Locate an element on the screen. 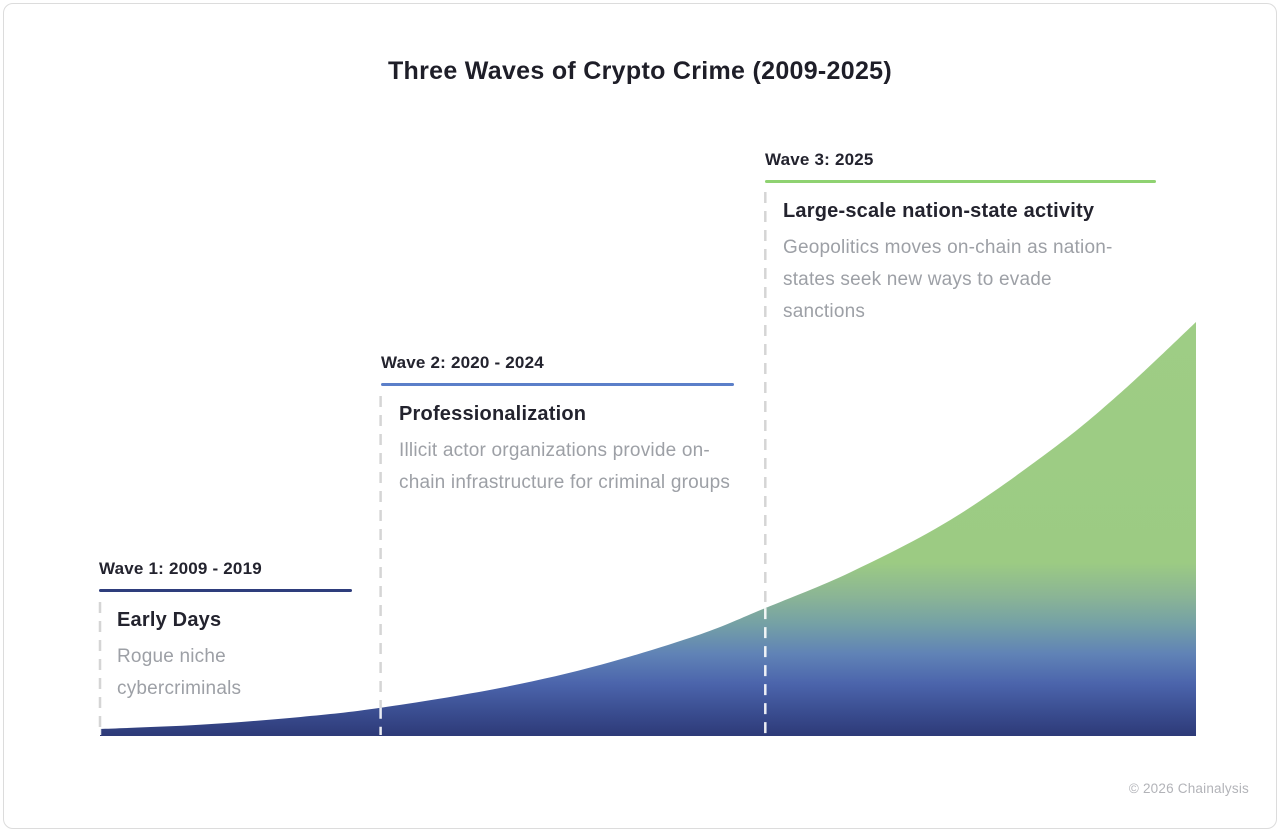  wave-1-accent-rule is located at coordinates (225, 590).